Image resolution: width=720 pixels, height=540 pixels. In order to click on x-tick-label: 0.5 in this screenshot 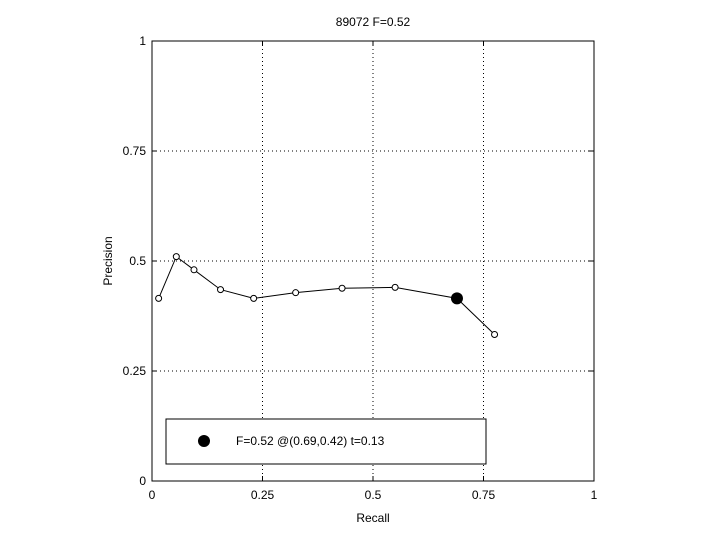, I will do `click(373, 495)`.